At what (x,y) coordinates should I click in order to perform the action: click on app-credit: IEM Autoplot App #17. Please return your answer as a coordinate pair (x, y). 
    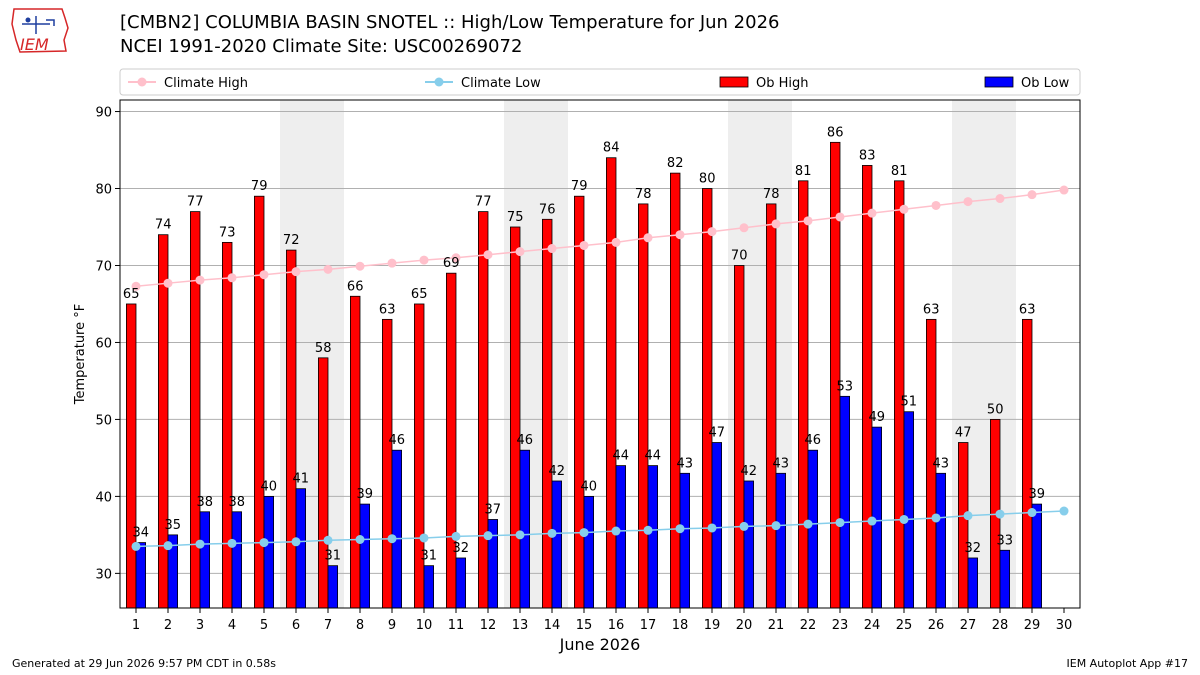
    Looking at the image, I should click on (1127, 663).